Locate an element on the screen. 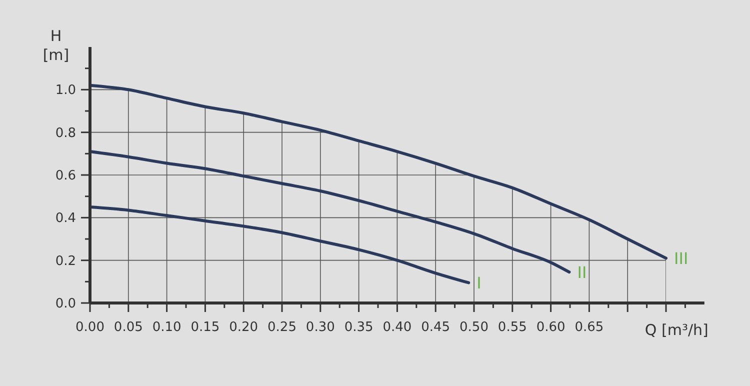 The height and width of the screenshot is (386, 750). y-tick-label: 0.4 is located at coordinates (65, 218).